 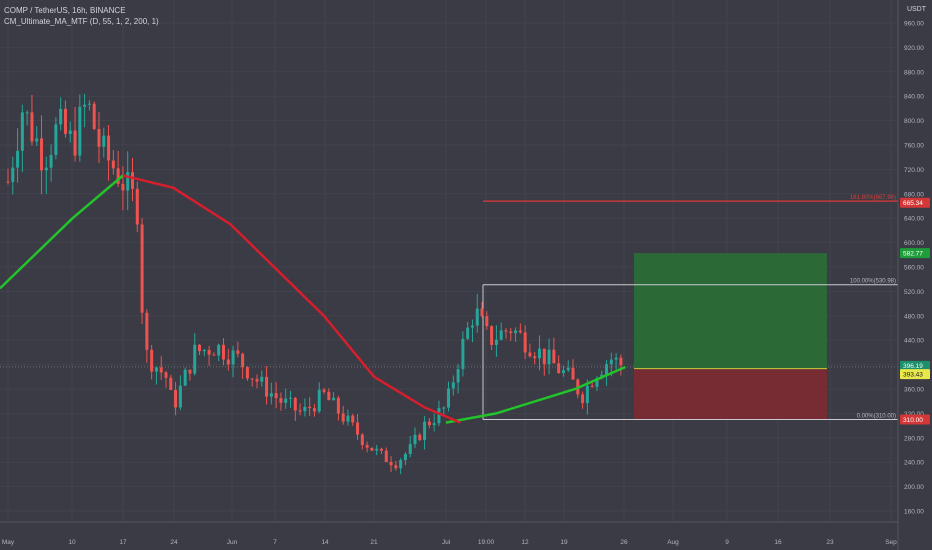 I want to click on entry-badge: 393.43, so click(x=913, y=375).